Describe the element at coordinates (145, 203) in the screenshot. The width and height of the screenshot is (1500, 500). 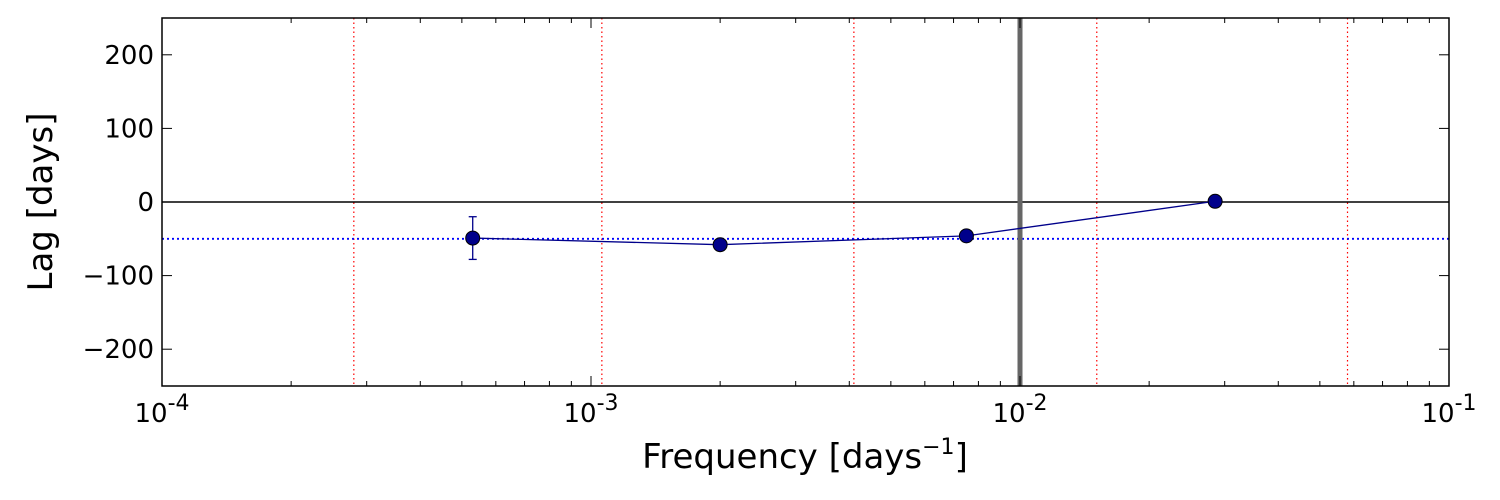
I see `y-tick-label: 0` at that location.